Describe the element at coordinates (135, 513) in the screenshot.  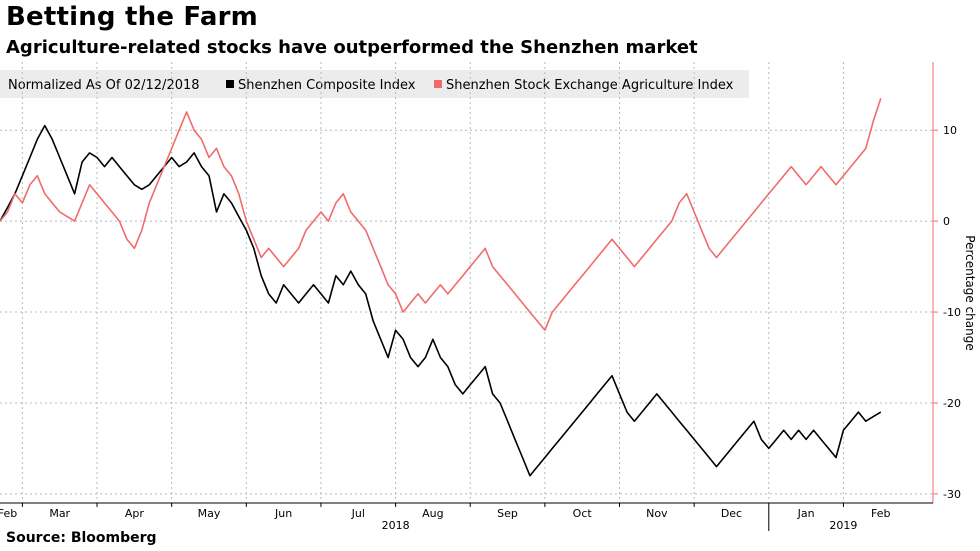
I see `x-tick-label: Apr` at that location.